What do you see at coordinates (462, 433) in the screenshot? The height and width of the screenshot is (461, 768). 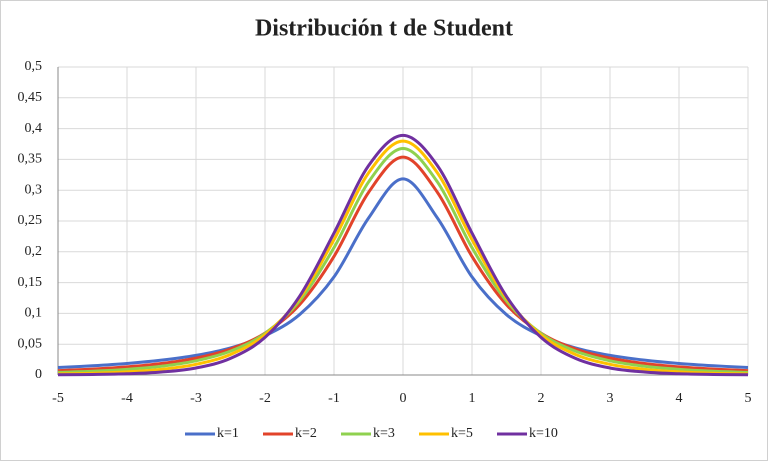 I see `legend-label: k=5` at bounding box center [462, 433].